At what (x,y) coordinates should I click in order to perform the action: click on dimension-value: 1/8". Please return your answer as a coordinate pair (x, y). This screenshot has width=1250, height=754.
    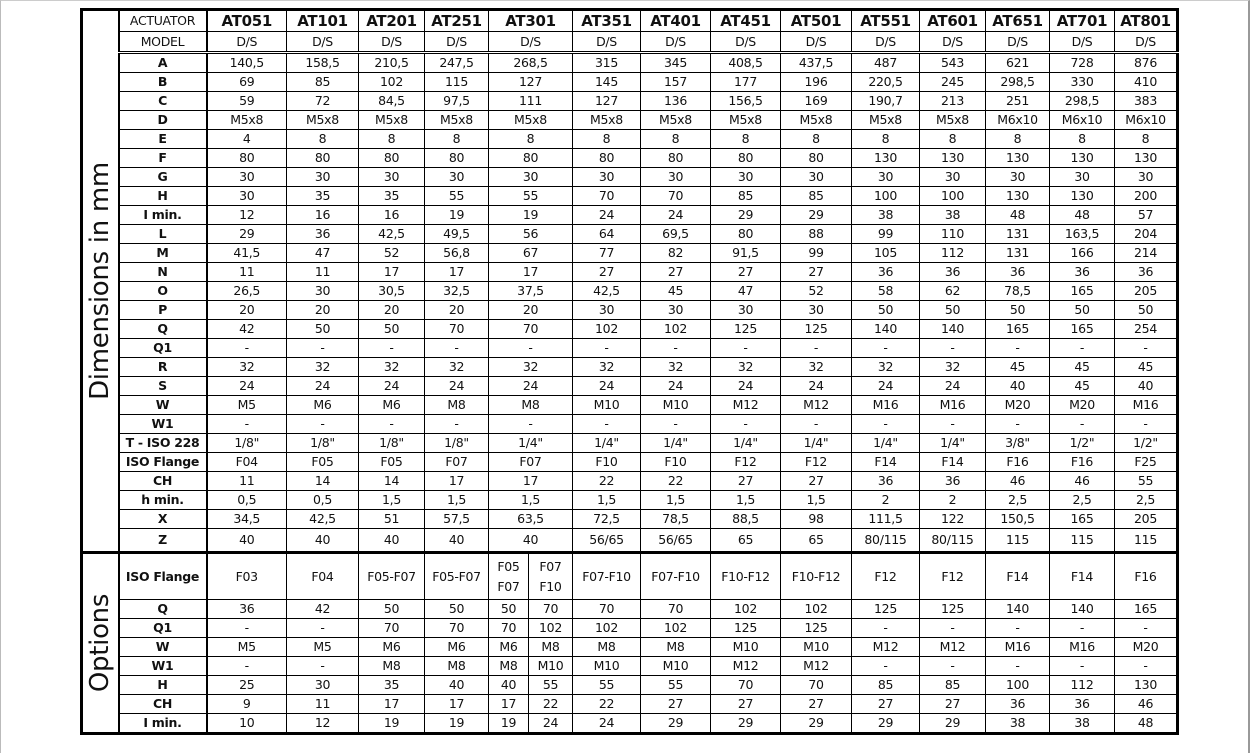
    Looking at the image, I should click on (391, 443).